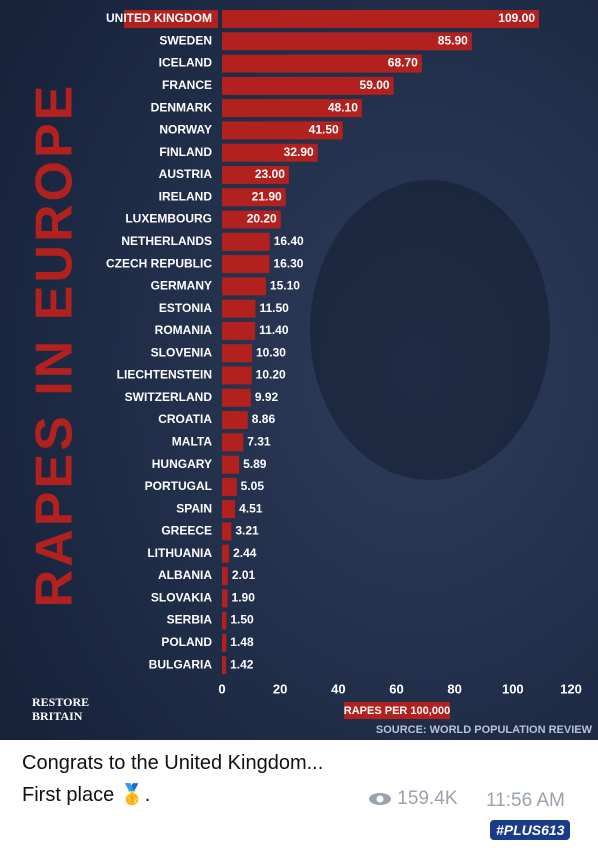 The width and height of the screenshot is (598, 854). What do you see at coordinates (186, 63) in the screenshot?
I see `y-tick-label: ICELAND` at bounding box center [186, 63].